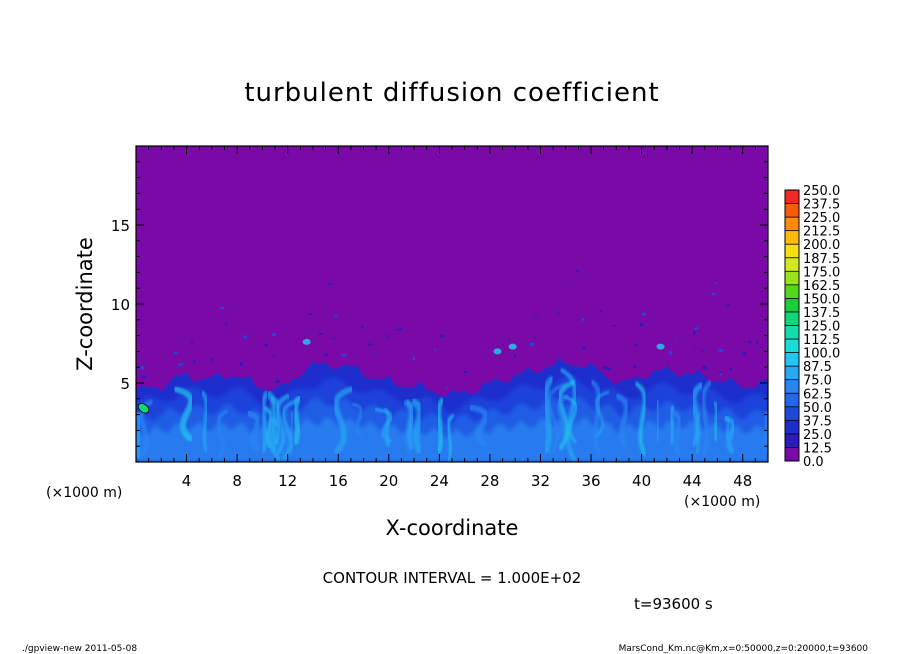 Image resolution: width=904 pixels, height=654 pixels. I want to click on colorbar-label: 187.5, so click(821, 259).